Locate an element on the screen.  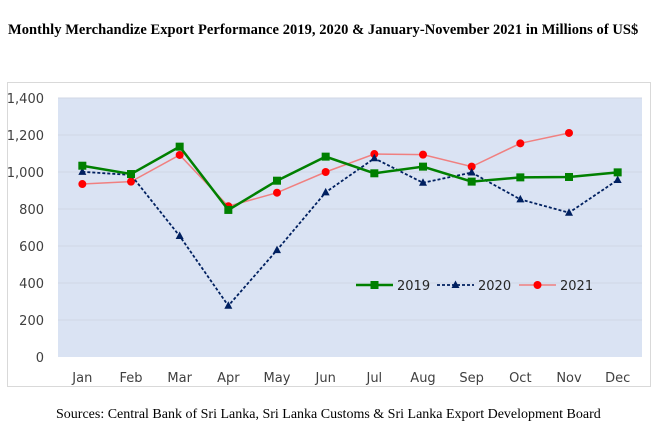
y-tick-label: 600 is located at coordinates (31, 247).